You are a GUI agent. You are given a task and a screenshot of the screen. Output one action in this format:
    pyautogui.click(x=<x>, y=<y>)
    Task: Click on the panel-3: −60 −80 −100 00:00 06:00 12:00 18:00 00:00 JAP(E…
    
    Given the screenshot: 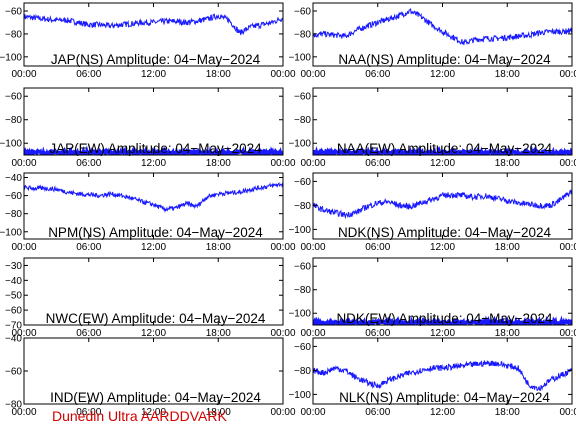 What is the action you would take?
    pyautogui.click(x=148, y=128)
    